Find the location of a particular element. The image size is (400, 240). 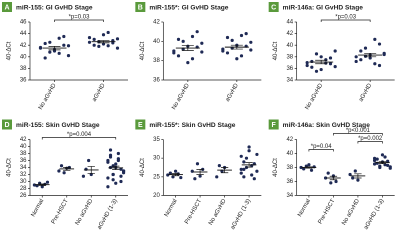

y-tick-label: 28 is located at coordinates (23, 189).